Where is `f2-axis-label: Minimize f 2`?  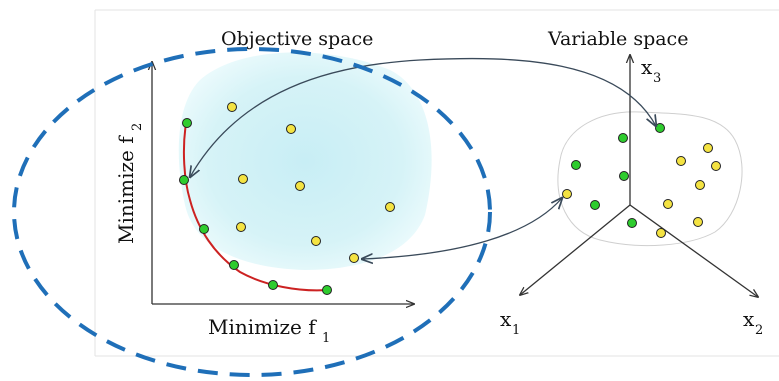 f2-axis-label: Minimize f 2 is located at coordinates (129, 183).